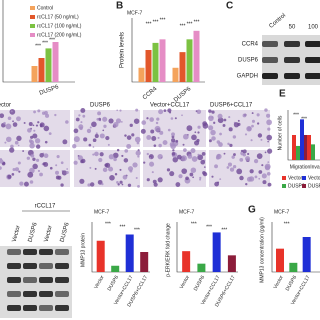  I want to click on y-label: MMP13 protein, so click(83, 250).